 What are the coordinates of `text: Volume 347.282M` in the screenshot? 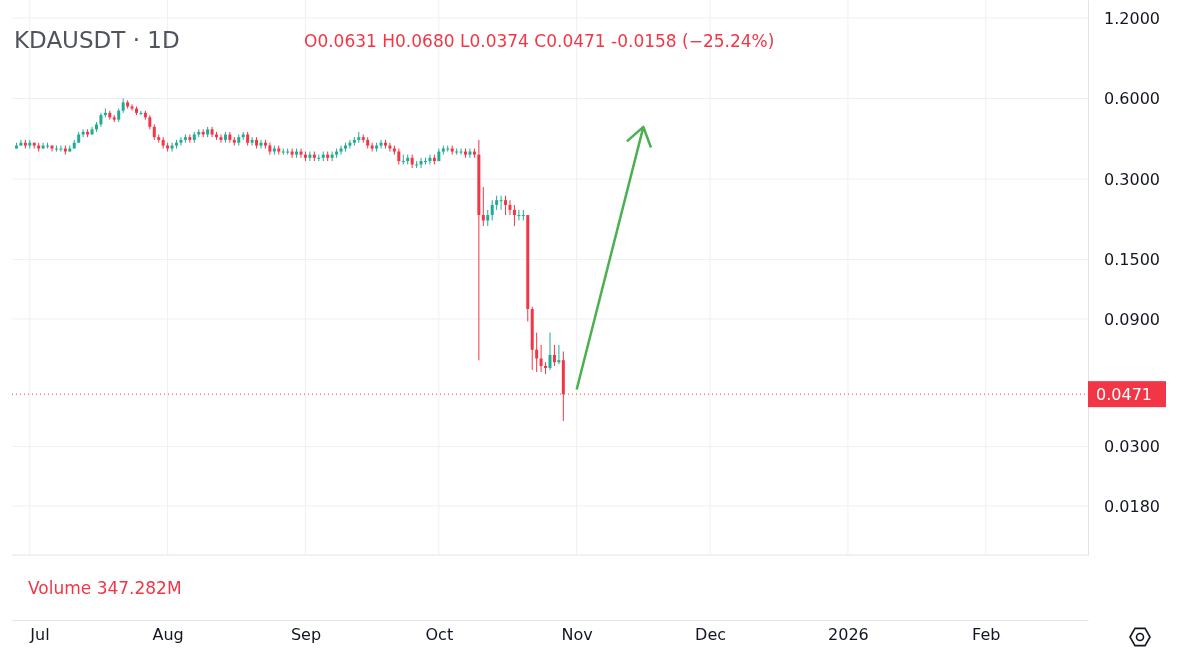 It's located at (105, 588).